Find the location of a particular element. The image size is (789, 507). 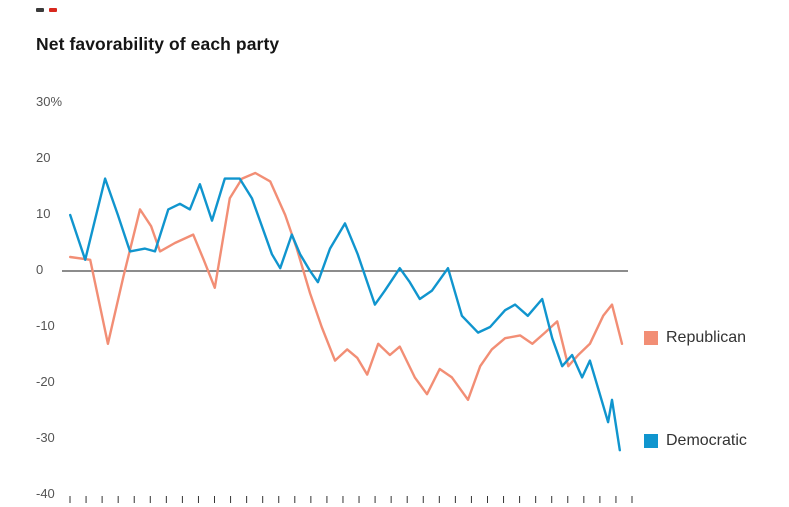

y-tick-label: 0 is located at coordinates (39, 269).